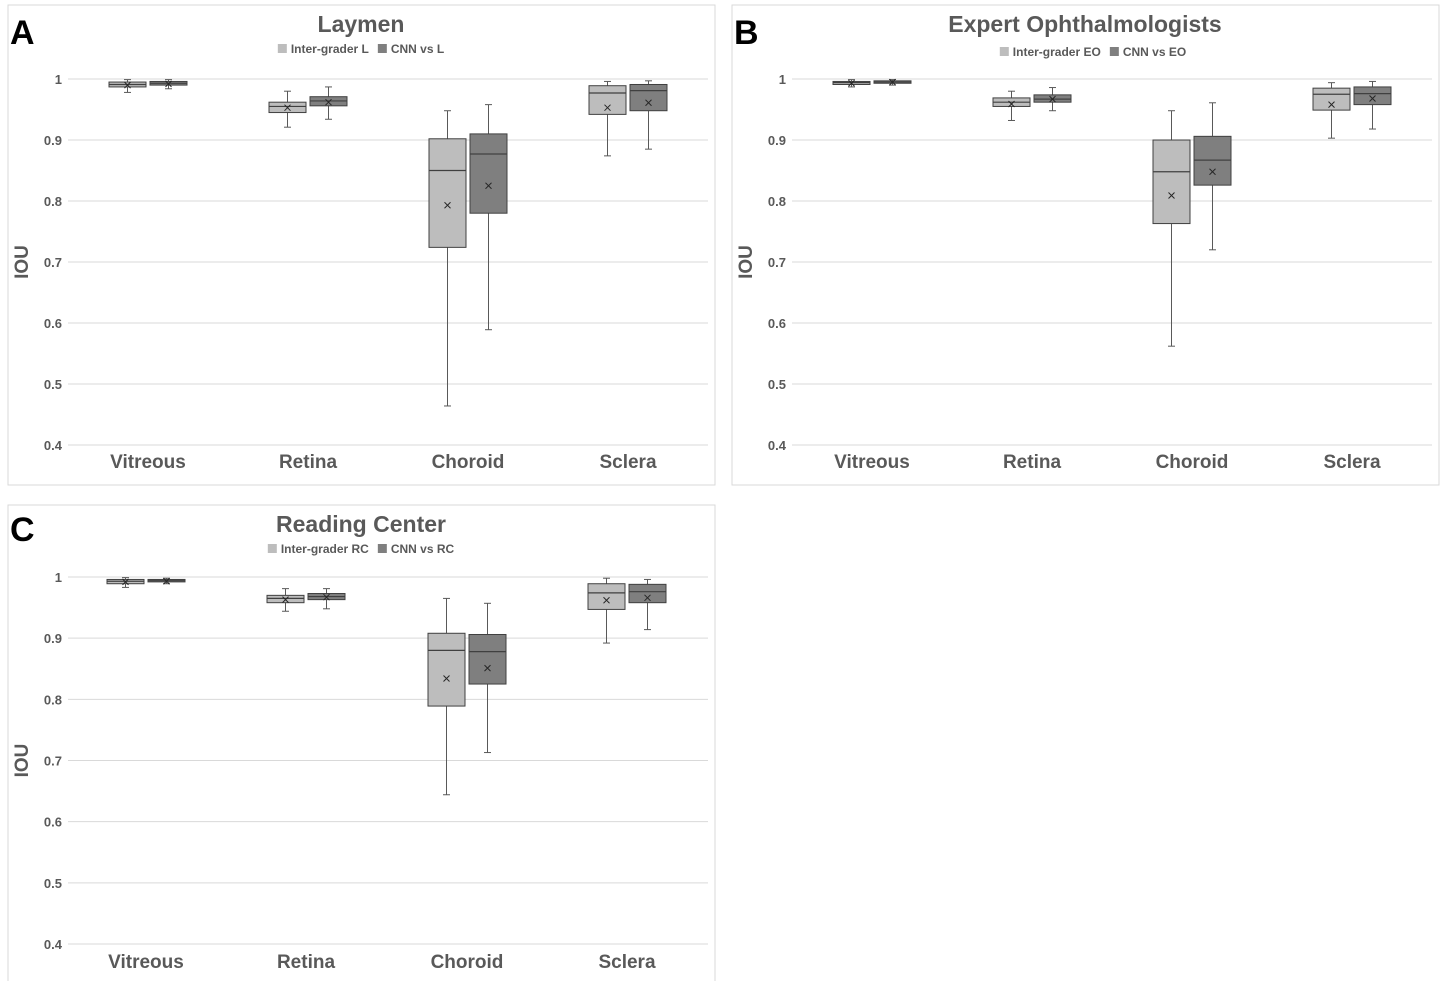 This screenshot has height=981, width=1443. Describe the element at coordinates (417, 49) in the screenshot. I see `legend-label: CNN vs L` at that location.